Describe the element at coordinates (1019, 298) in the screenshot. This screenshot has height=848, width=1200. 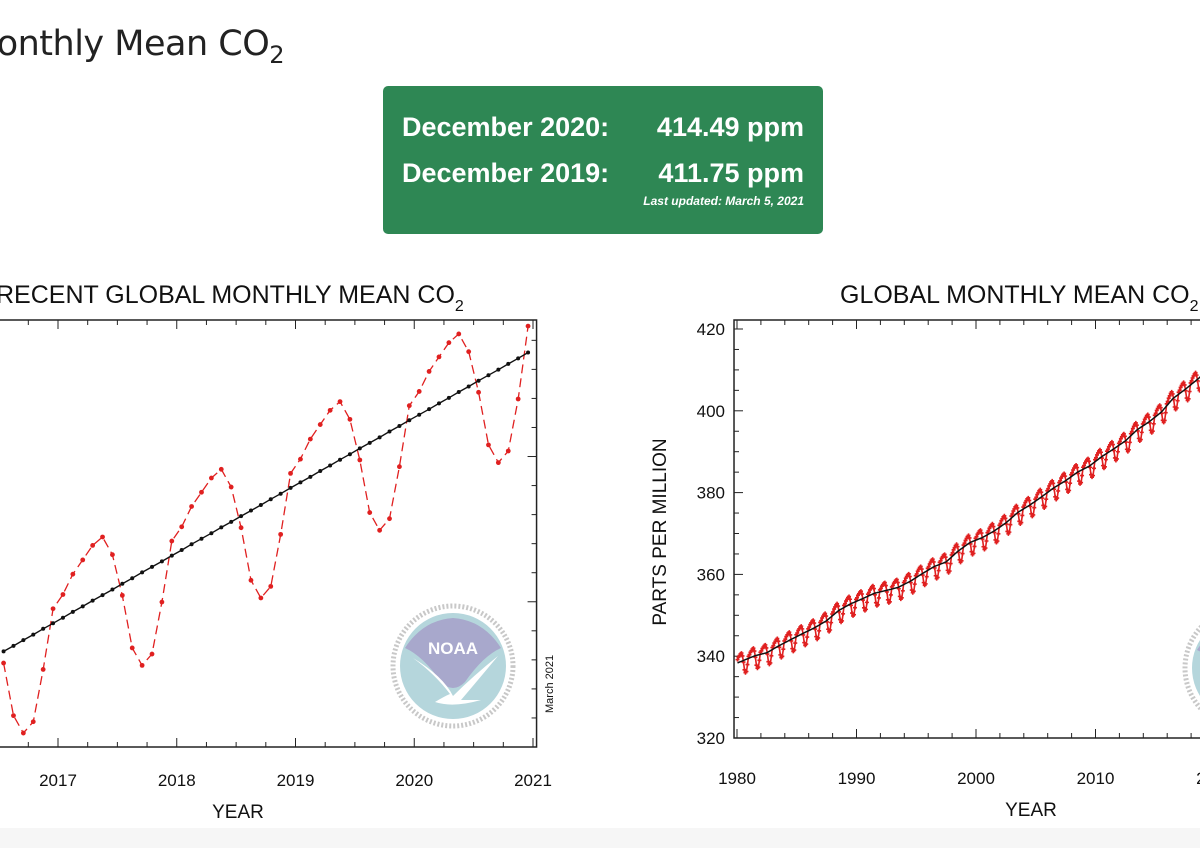
I see `full-chart-title: GLOBAL MONTHLY MEAN CO2` at that location.